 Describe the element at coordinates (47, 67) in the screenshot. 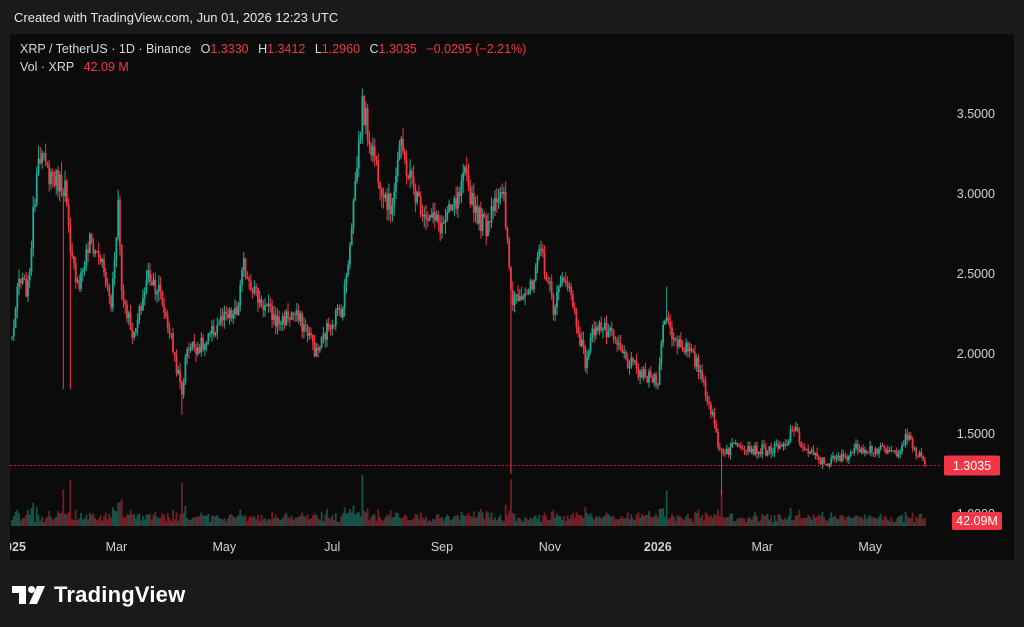

I see `volume-label: Vol · XRP` at that location.